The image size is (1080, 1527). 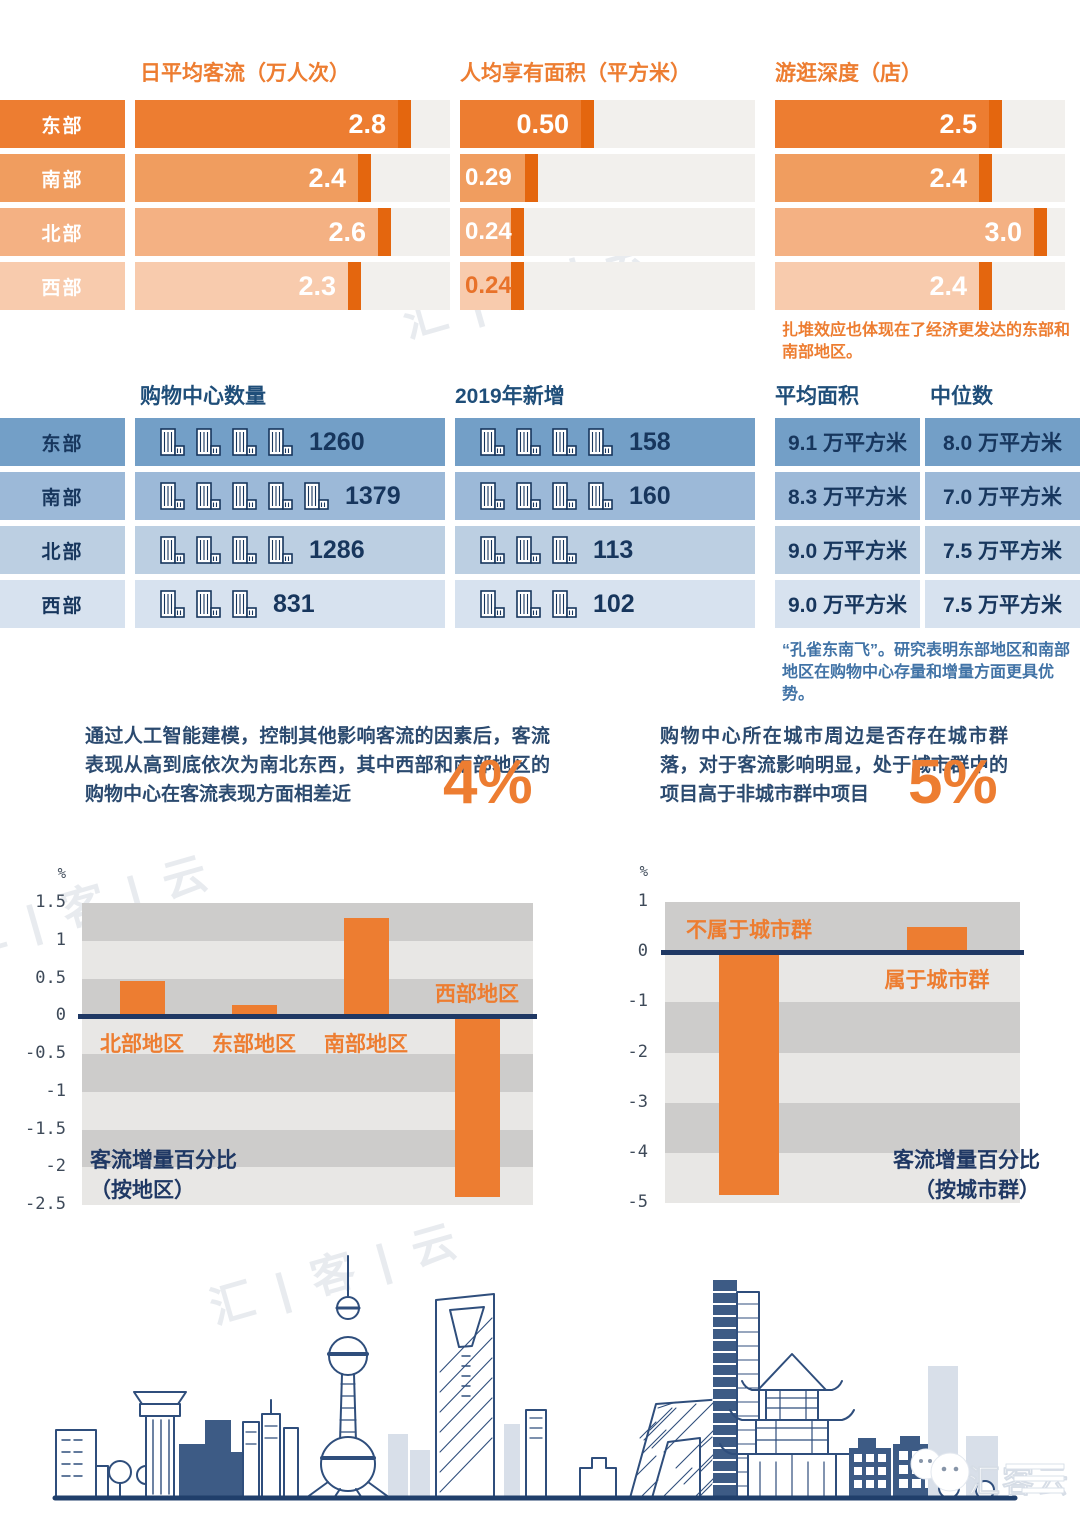 What do you see at coordinates (926, 672) in the screenshot?
I see `peacock-note: “孔雀东南飞”。研究表明东部地区和南部地区在购物中心存量和增量方面更具优势。` at bounding box center [926, 672].